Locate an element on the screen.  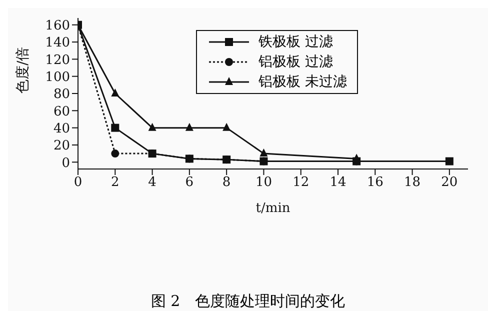
x-tick-label: 18 is located at coordinates (412, 182).